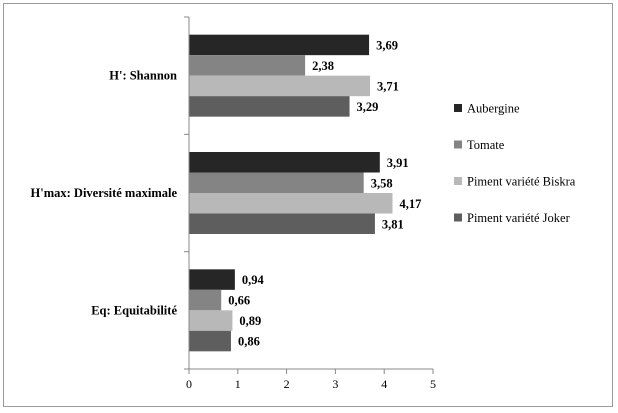 The width and height of the screenshot is (618, 413). Describe the element at coordinates (388, 86) in the screenshot. I see `data-label-0-2: 3,71` at that location.